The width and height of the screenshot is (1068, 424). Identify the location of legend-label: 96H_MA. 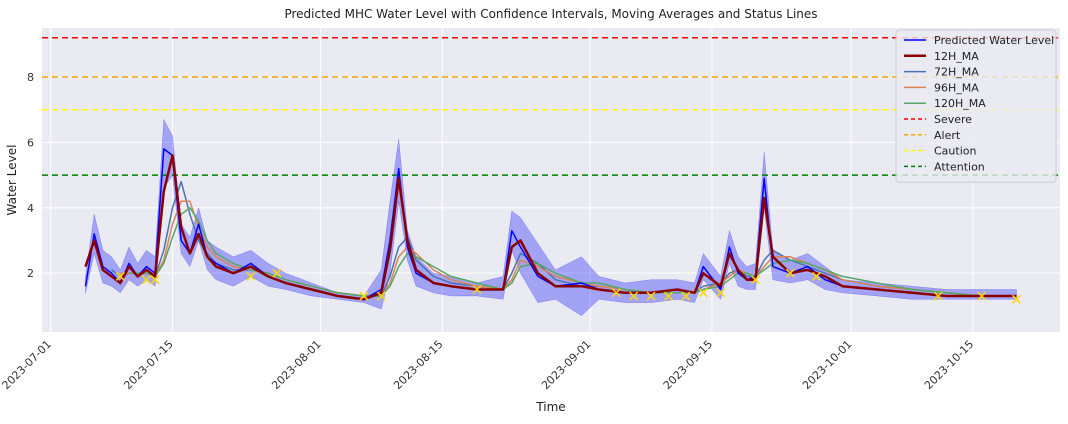
(956, 87).